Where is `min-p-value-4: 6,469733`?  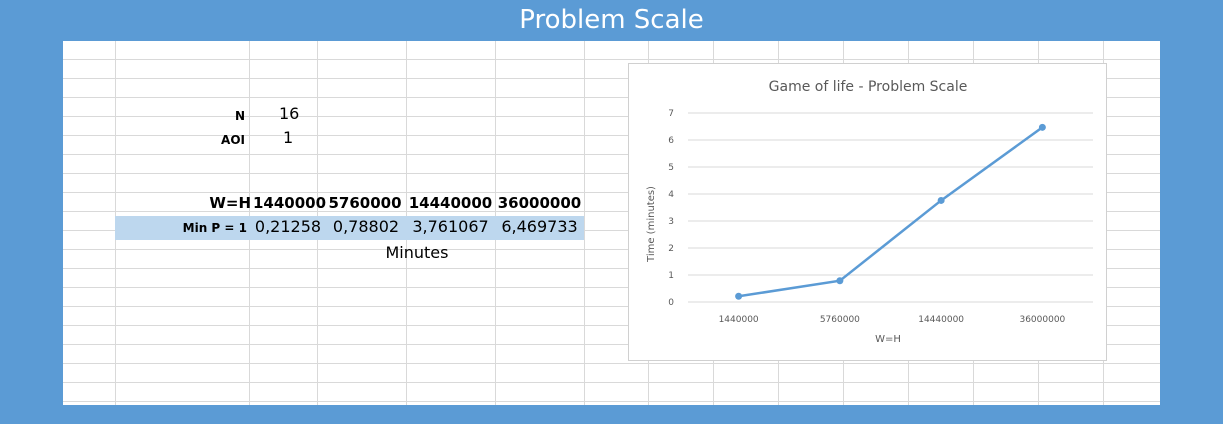
min-p-value-4: 6,469733 is located at coordinates (539, 226).